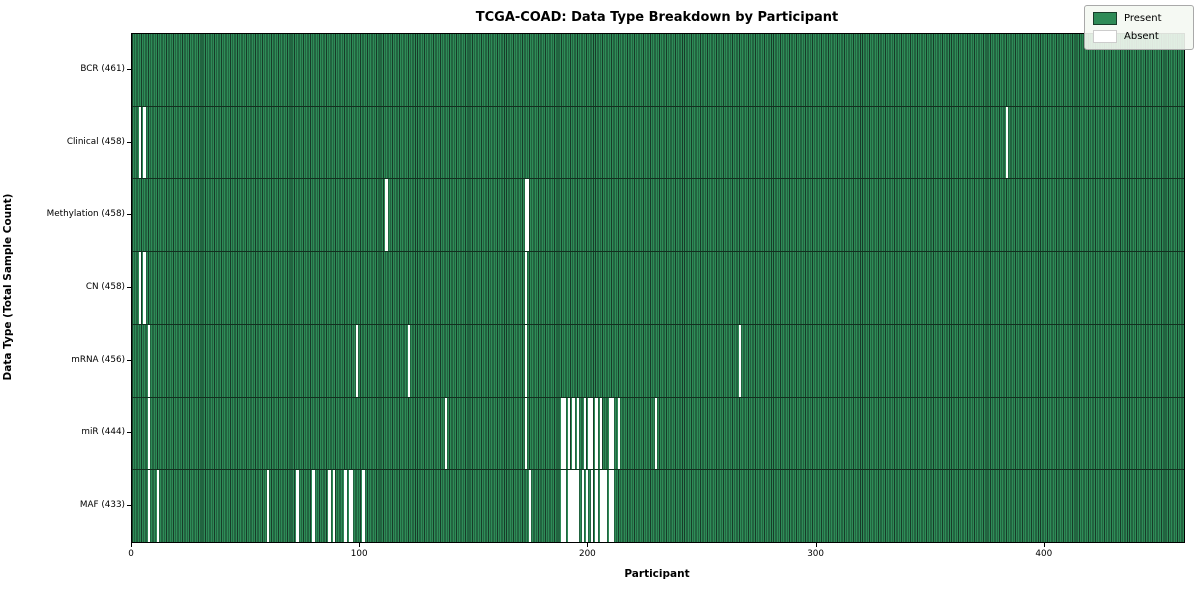 This screenshot has height=600, width=1200. I want to click on heatmap-row-mir, so click(658, 434).